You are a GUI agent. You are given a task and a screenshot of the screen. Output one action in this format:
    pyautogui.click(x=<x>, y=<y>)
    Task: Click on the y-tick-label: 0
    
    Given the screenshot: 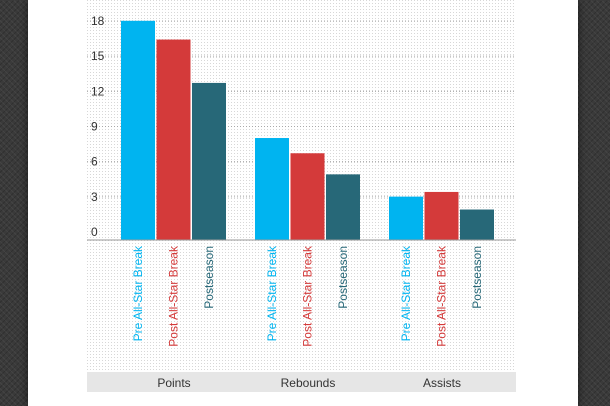 What is the action you would take?
    pyautogui.click(x=94, y=232)
    